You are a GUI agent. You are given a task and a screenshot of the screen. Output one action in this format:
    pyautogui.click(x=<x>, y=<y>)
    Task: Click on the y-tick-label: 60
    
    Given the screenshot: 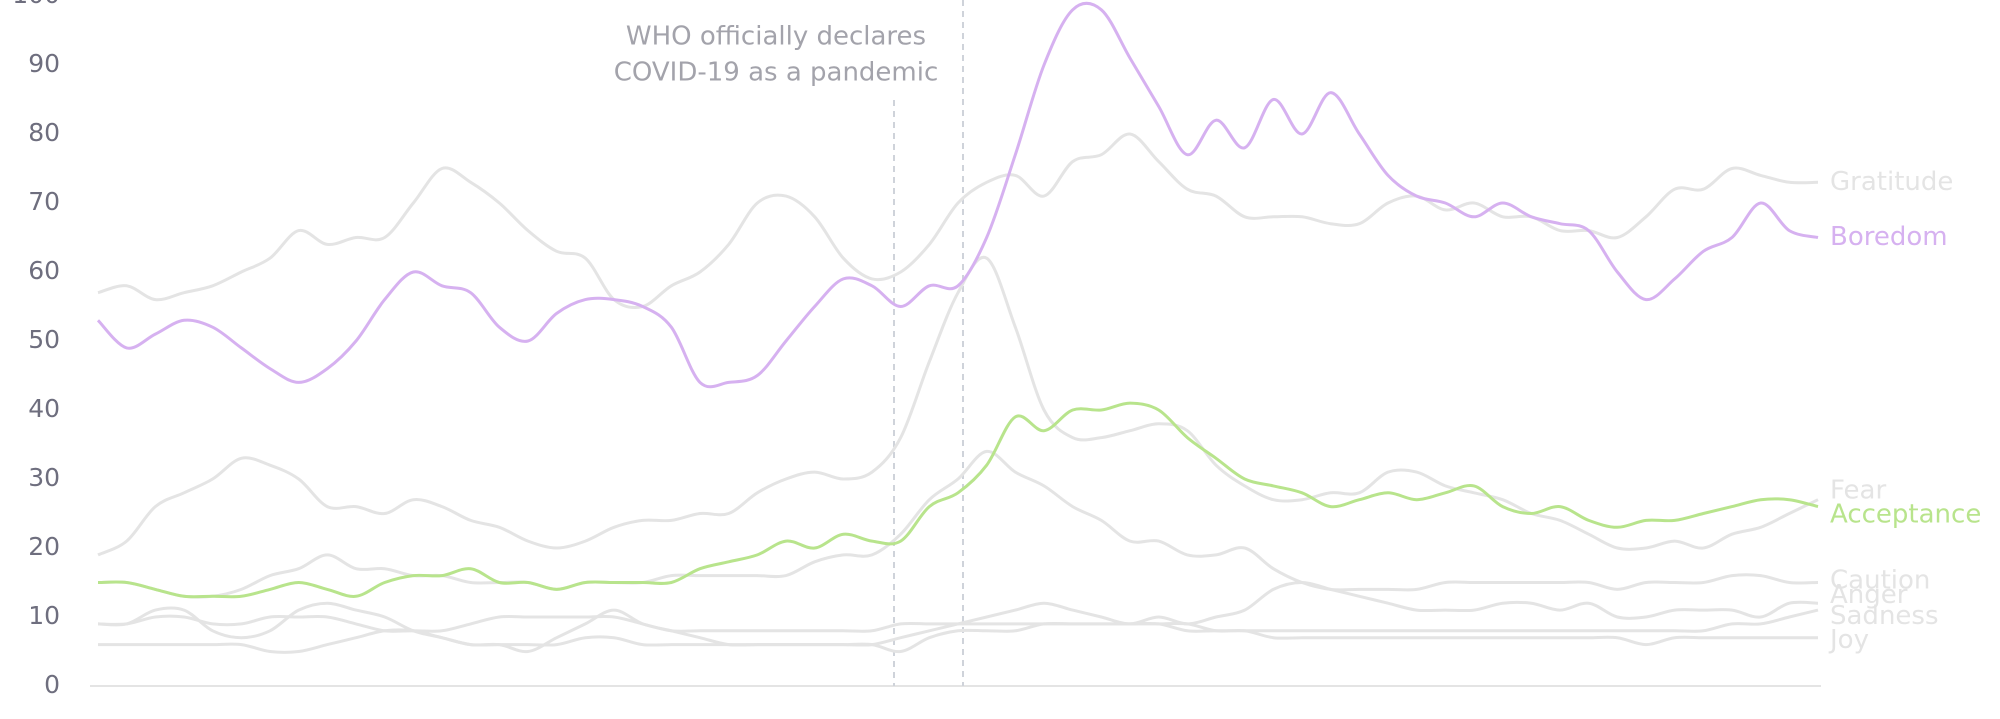 What is the action you would take?
    pyautogui.click(x=44, y=270)
    